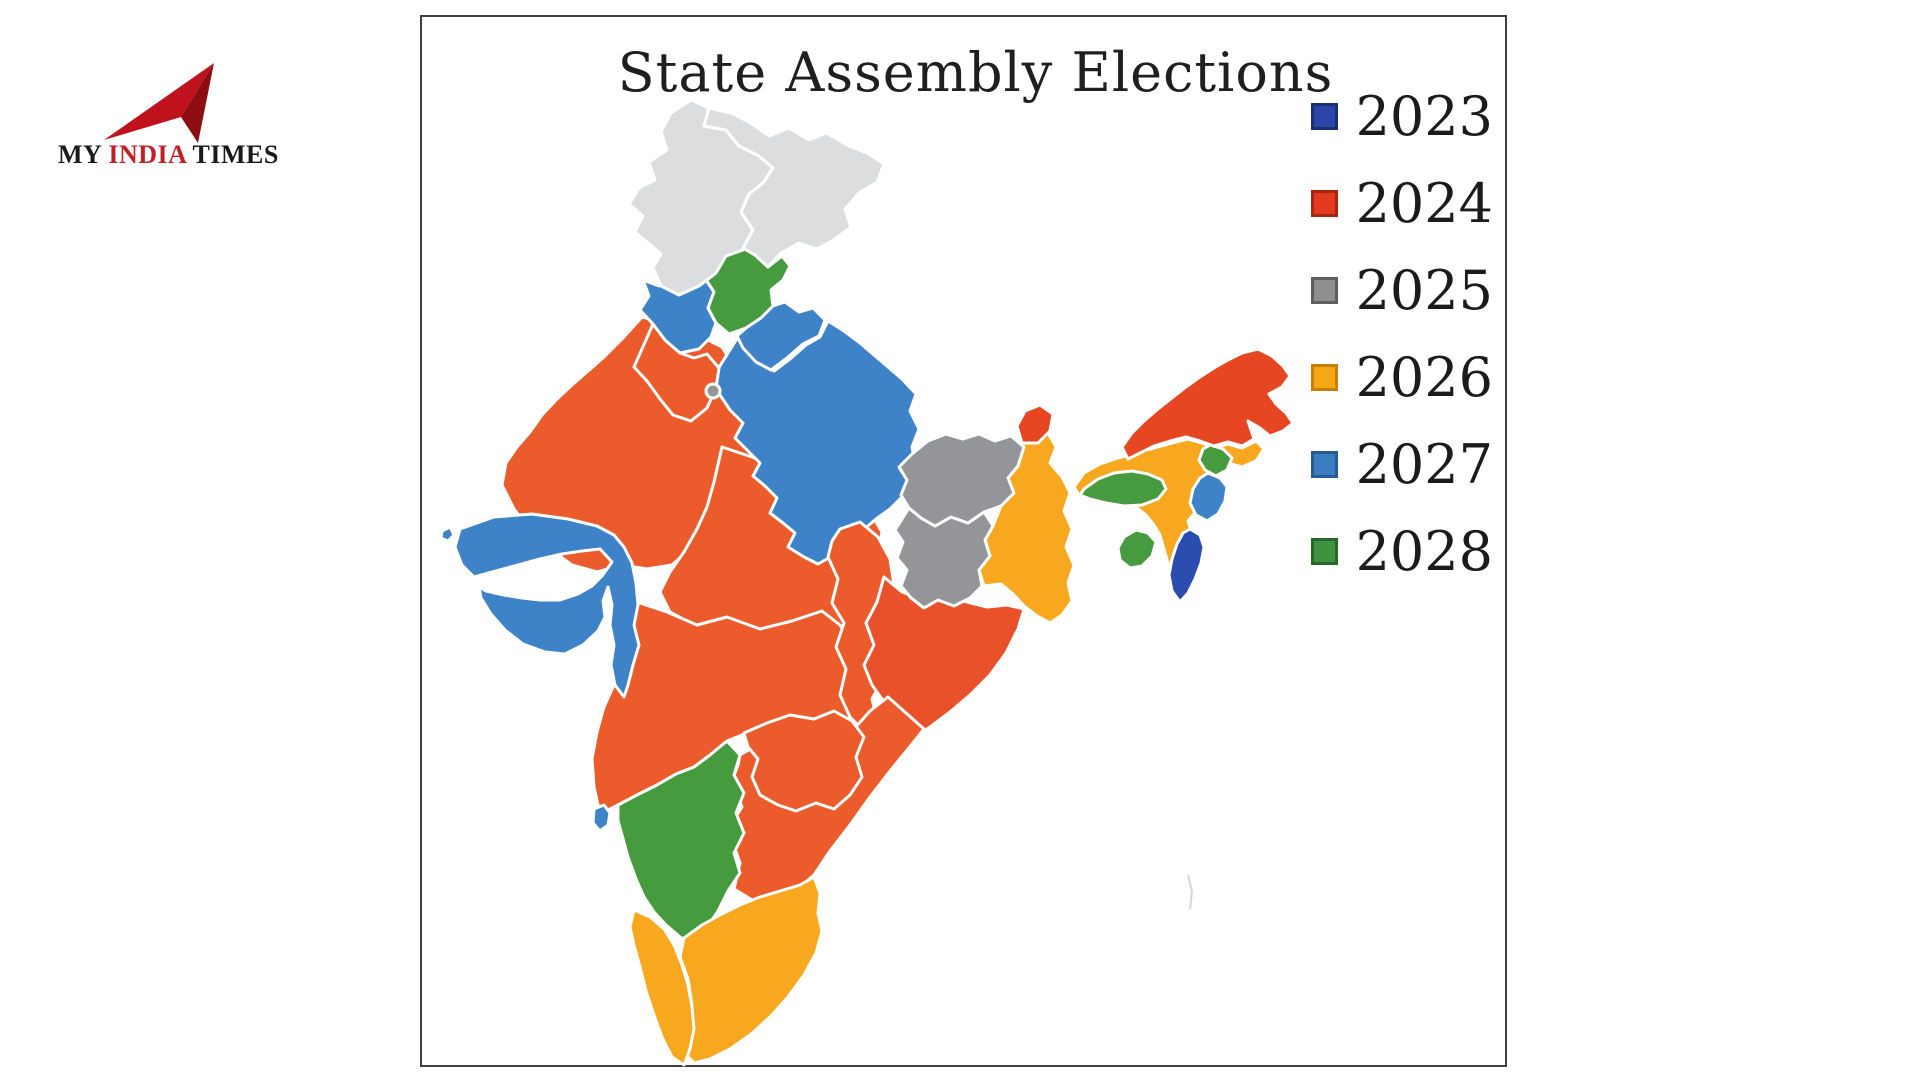 Image resolution: width=1920 pixels, height=1080 pixels. I want to click on legend-item-2023: 2023, so click(1401, 116).